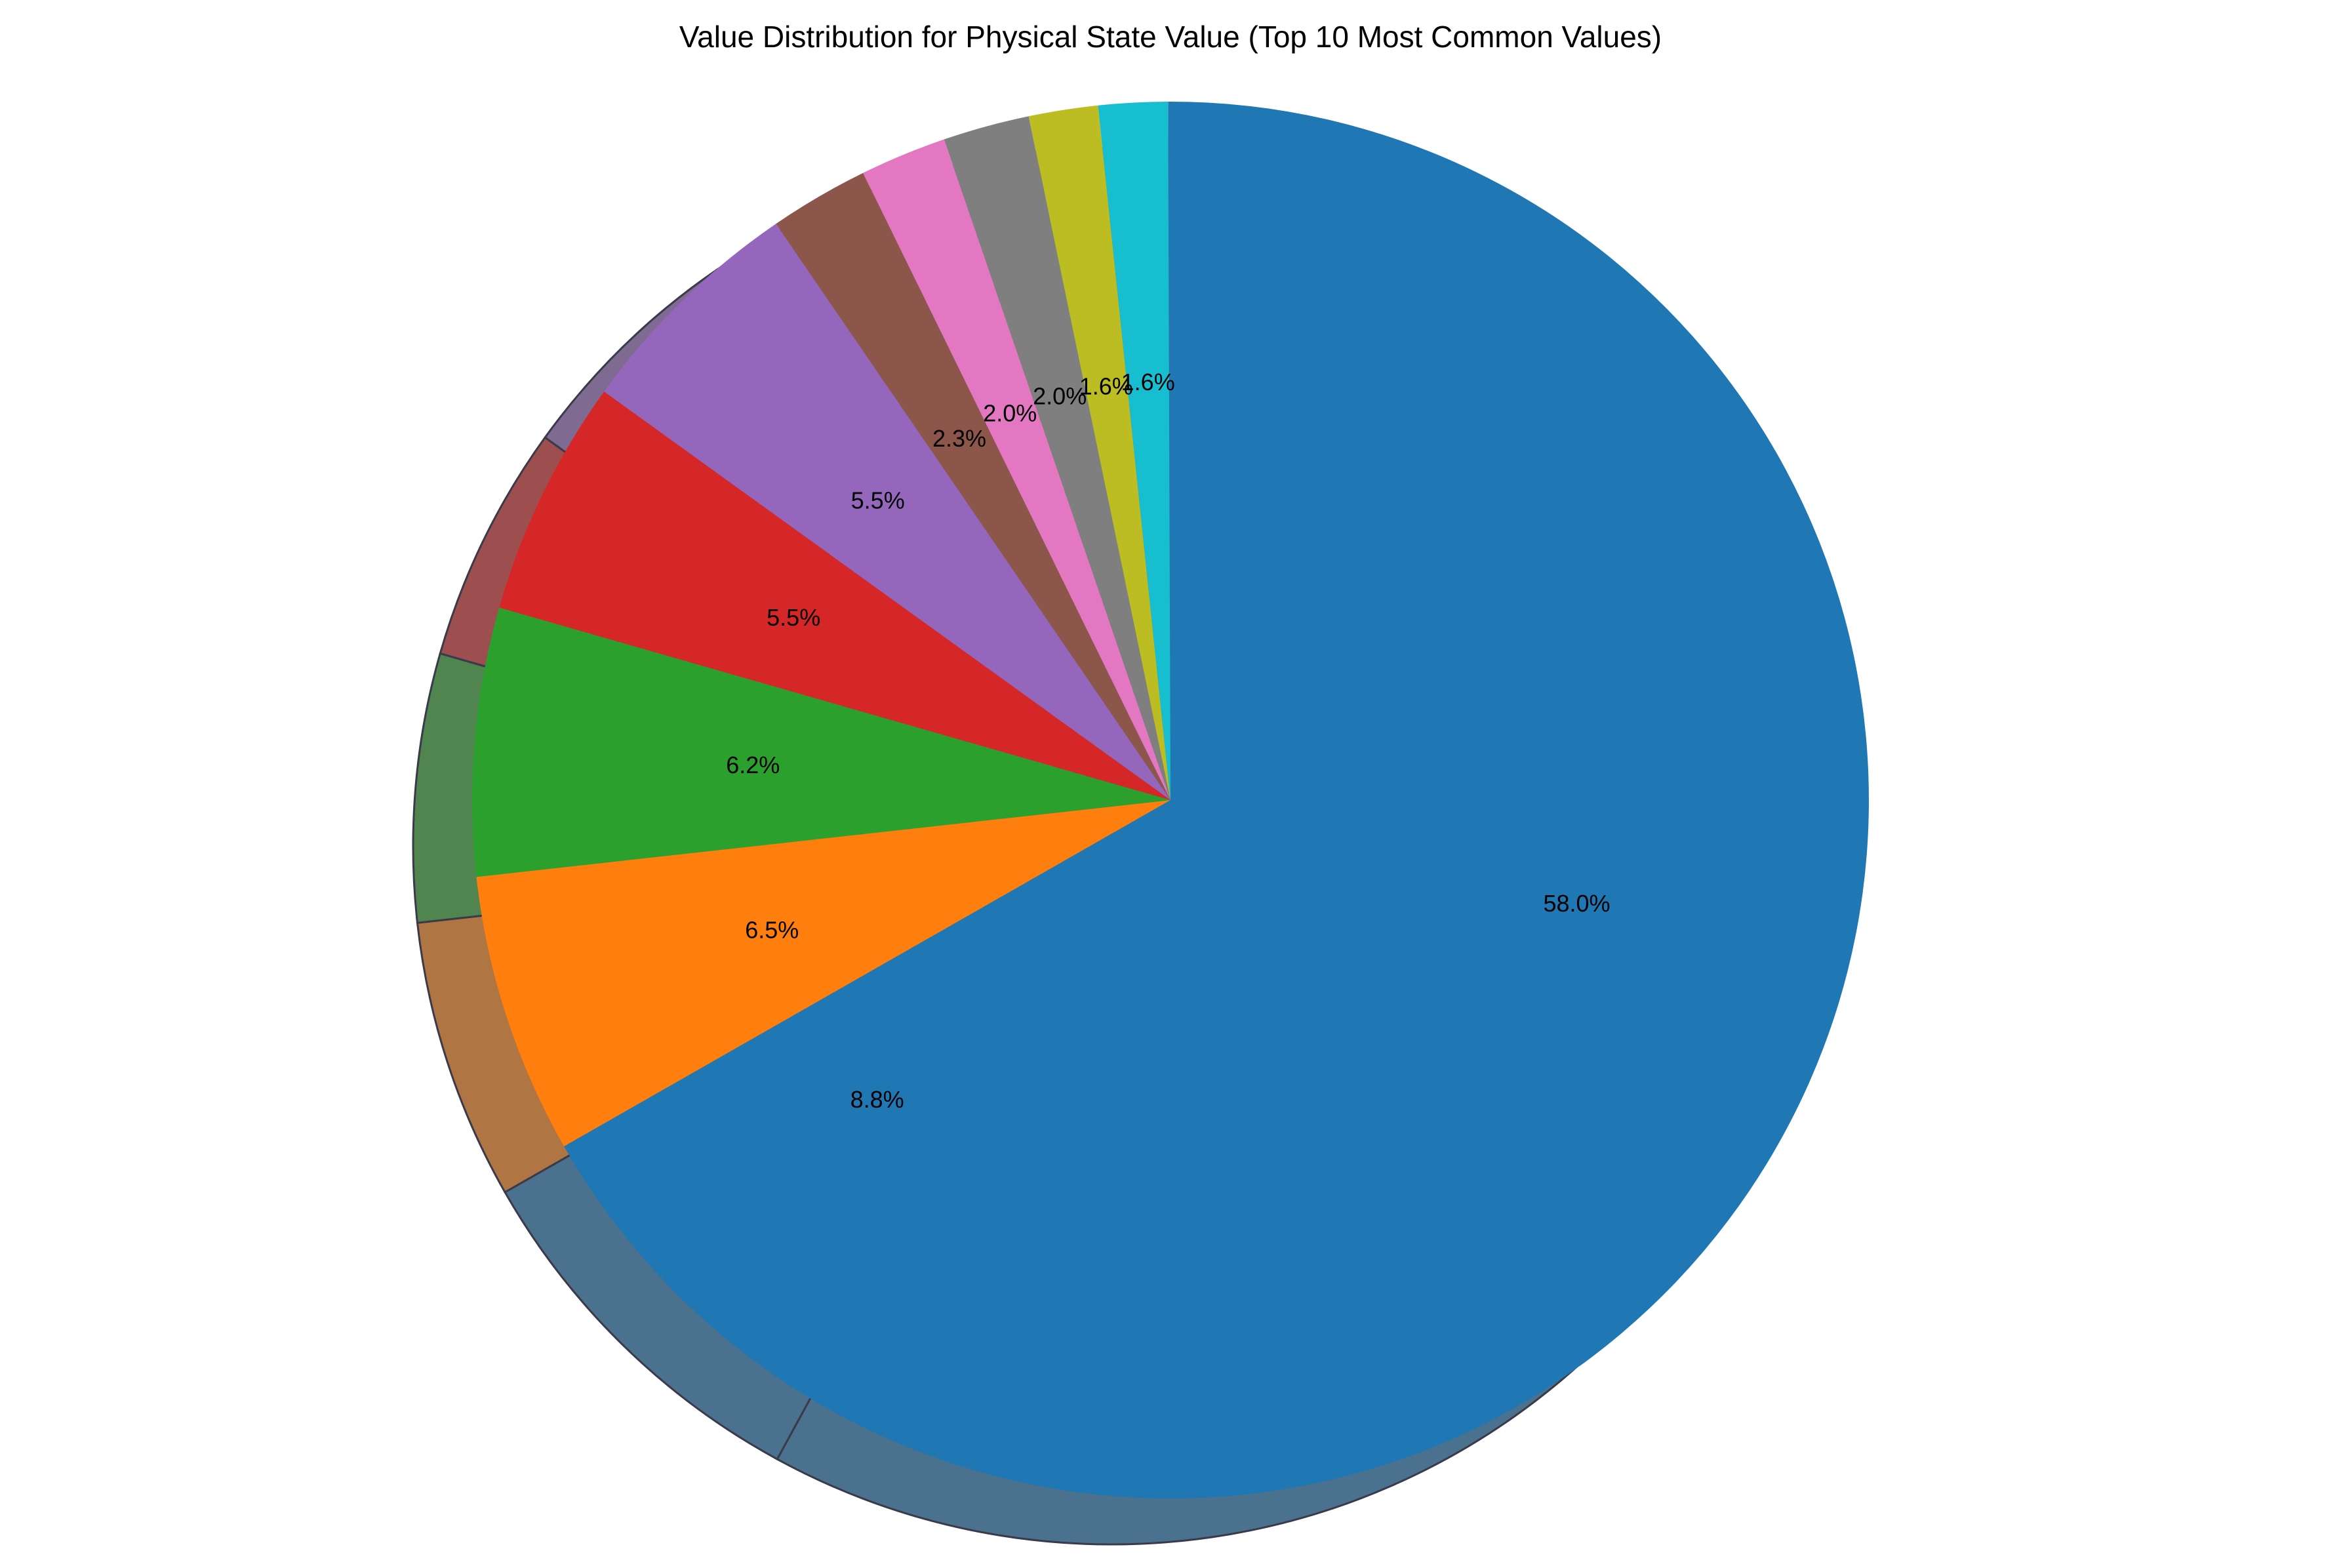 This screenshot has width=2341, height=1568. Describe the element at coordinates (1576, 903) in the screenshot. I see `pie-slice-label: 58.0%` at that location.